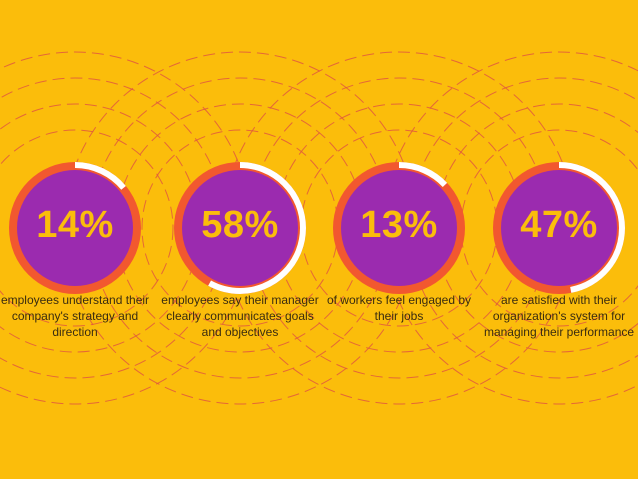 The width and height of the screenshot is (638, 479). What do you see at coordinates (559, 225) in the screenshot?
I see `percent-value: 47%` at bounding box center [559, 225].